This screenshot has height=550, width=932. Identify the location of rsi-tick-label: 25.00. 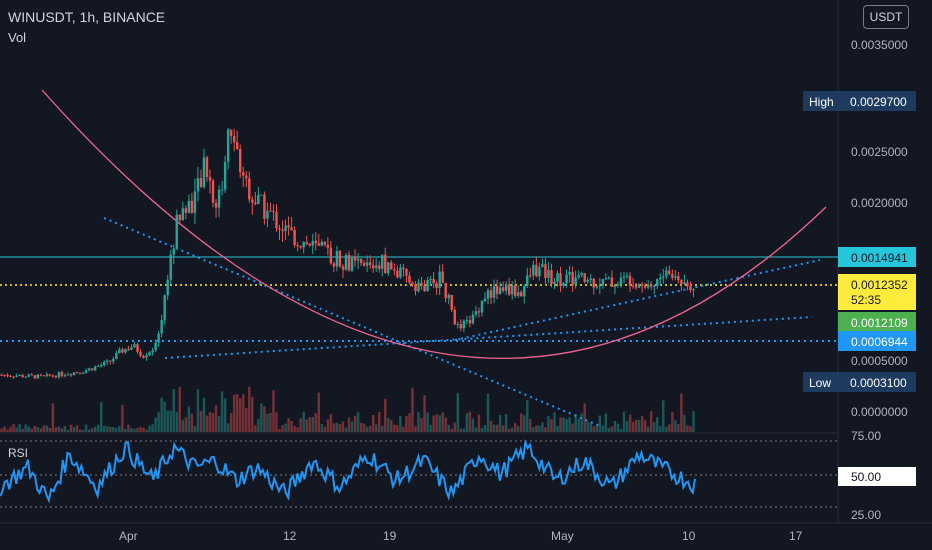
(866, 515).